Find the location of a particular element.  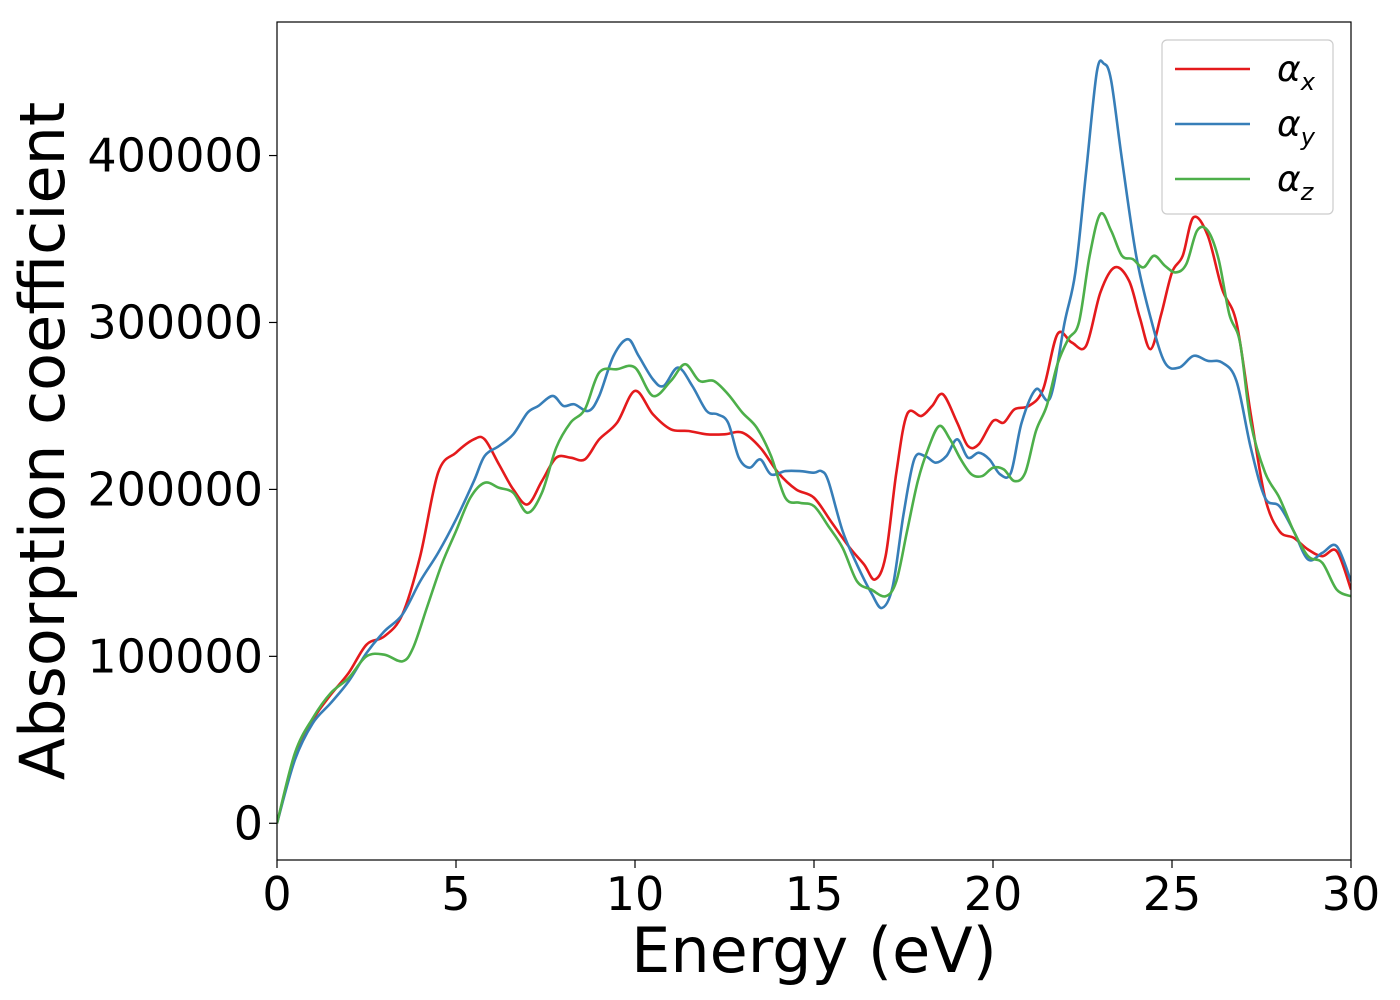

y-tick-label: 100000 is located at coordinates (175, 656).